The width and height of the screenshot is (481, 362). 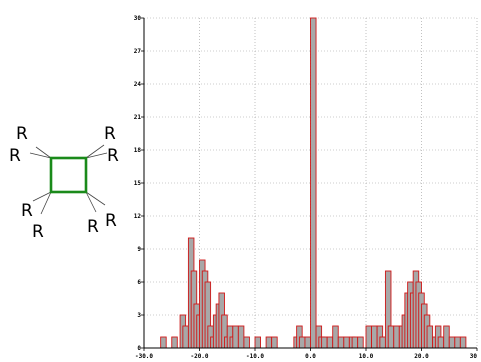 I want to click on y-tick-label: 6, so click(x=139, y=282).